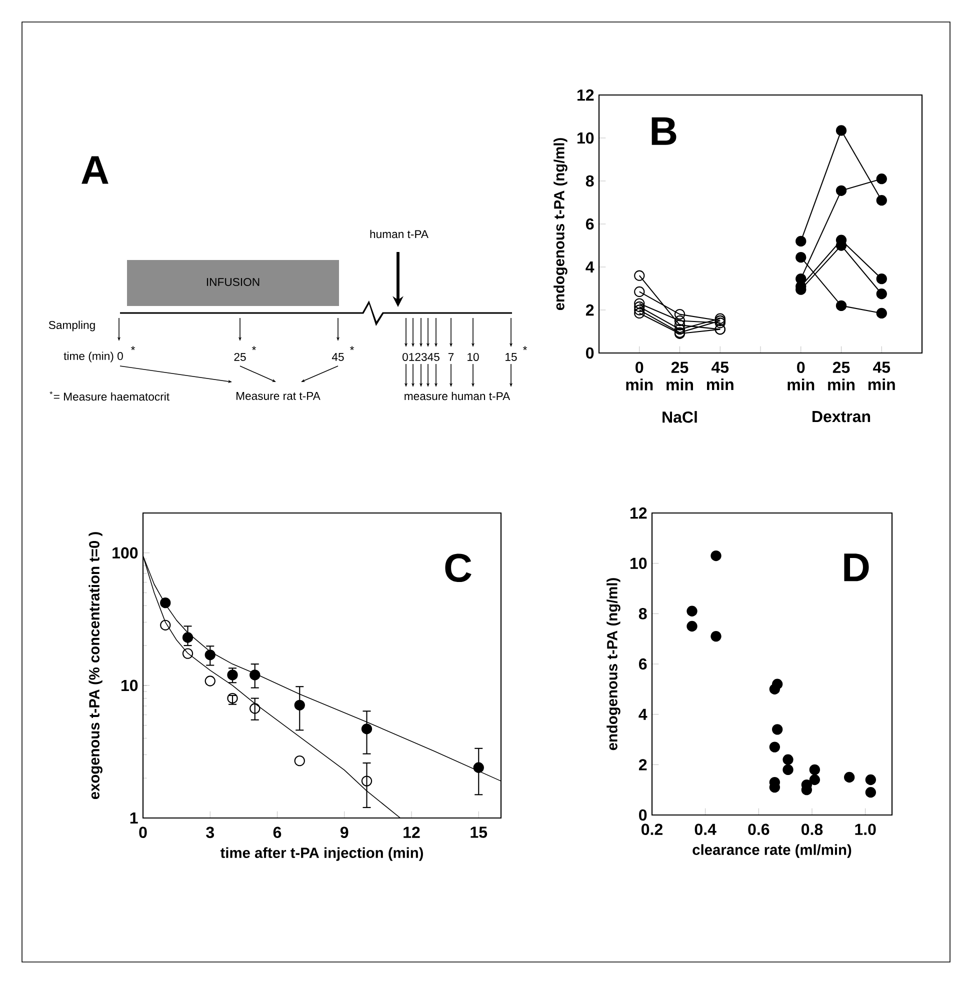 The image size is (967, 981). I want to click on y-tick-label: 1, so click(134, 818).